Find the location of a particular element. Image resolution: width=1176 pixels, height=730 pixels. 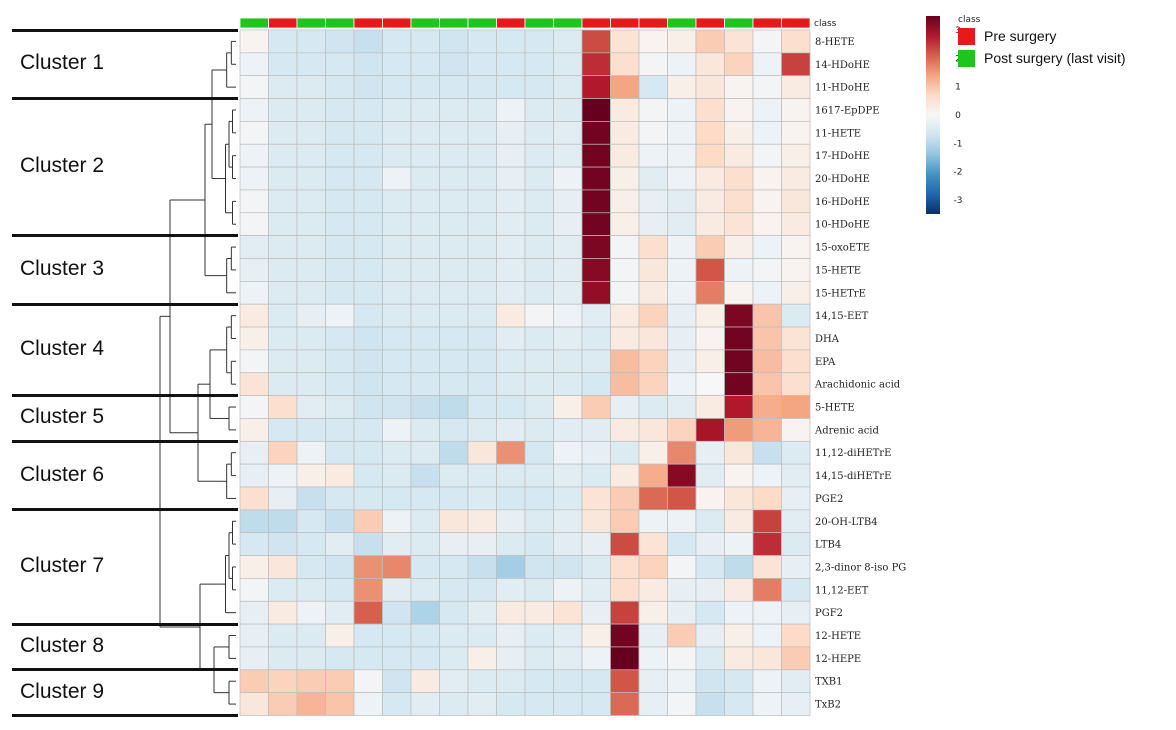

cluster-label: Cluster 7 is located at coordinates (62, 565).